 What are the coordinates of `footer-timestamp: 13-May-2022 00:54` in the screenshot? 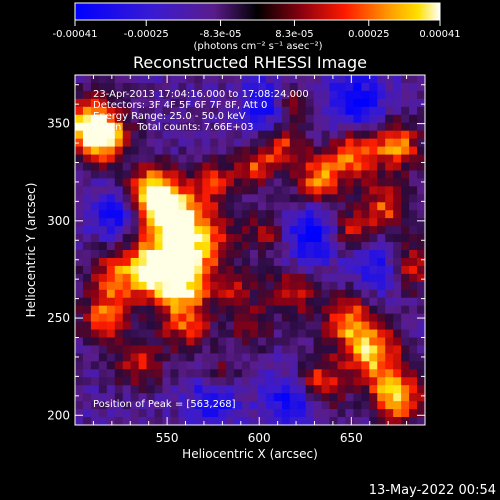 It's located at (432, 490).